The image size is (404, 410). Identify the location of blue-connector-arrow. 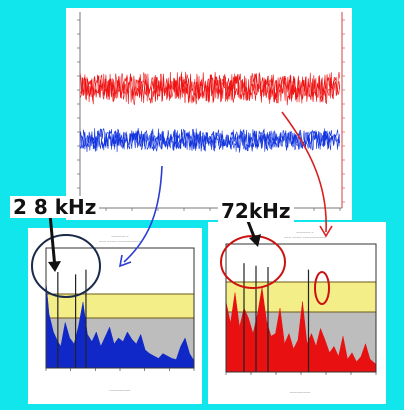
(143, 214).